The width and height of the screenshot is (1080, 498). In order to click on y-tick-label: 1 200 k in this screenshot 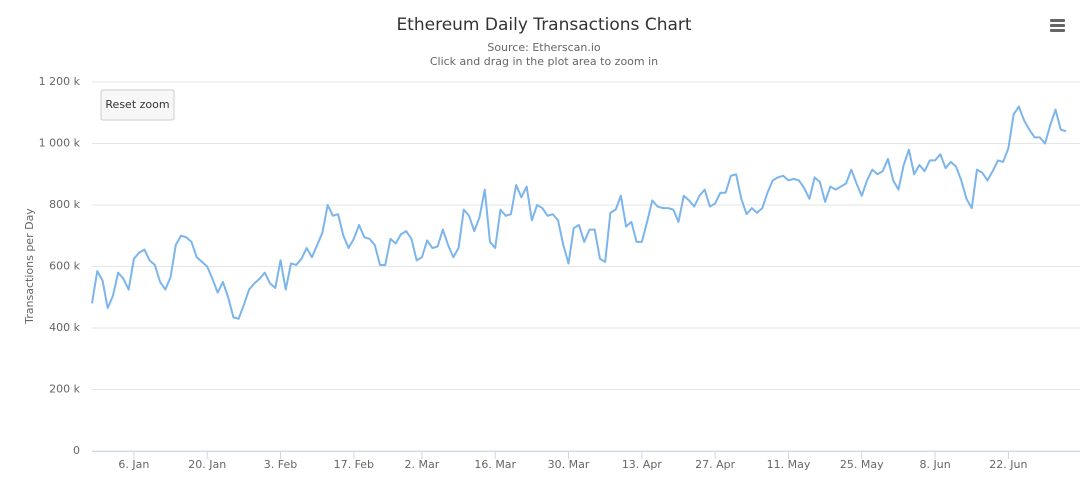, I will do `click(60, 81)`.